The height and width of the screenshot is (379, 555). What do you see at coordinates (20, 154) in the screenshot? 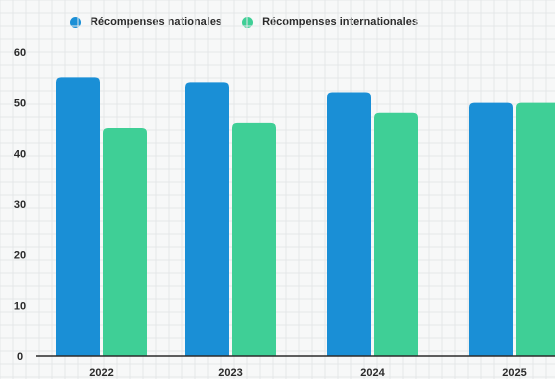
I see `y-tick-label: 40` at bounding box center [20, 154].